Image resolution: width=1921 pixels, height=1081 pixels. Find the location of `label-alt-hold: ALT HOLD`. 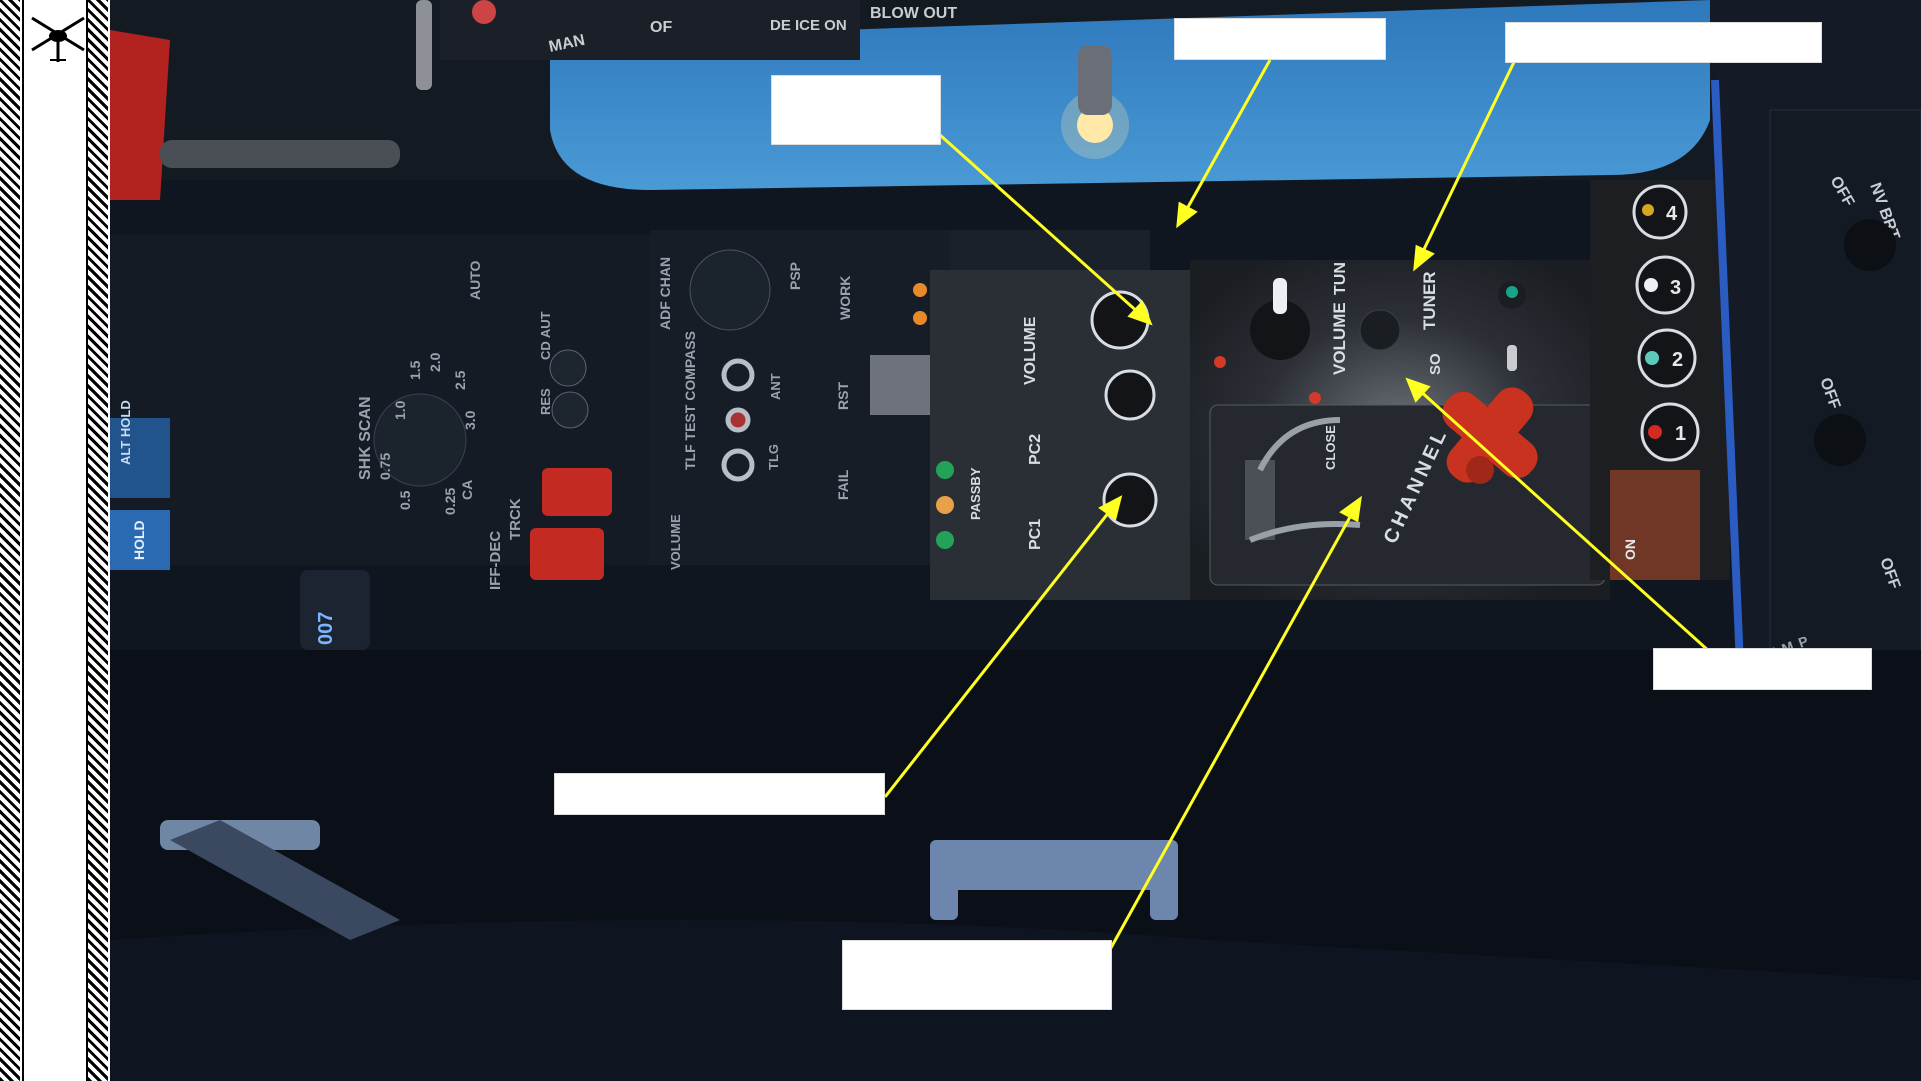

label-alt-hold: ALT HOLD is located at coordinates (125, 432).